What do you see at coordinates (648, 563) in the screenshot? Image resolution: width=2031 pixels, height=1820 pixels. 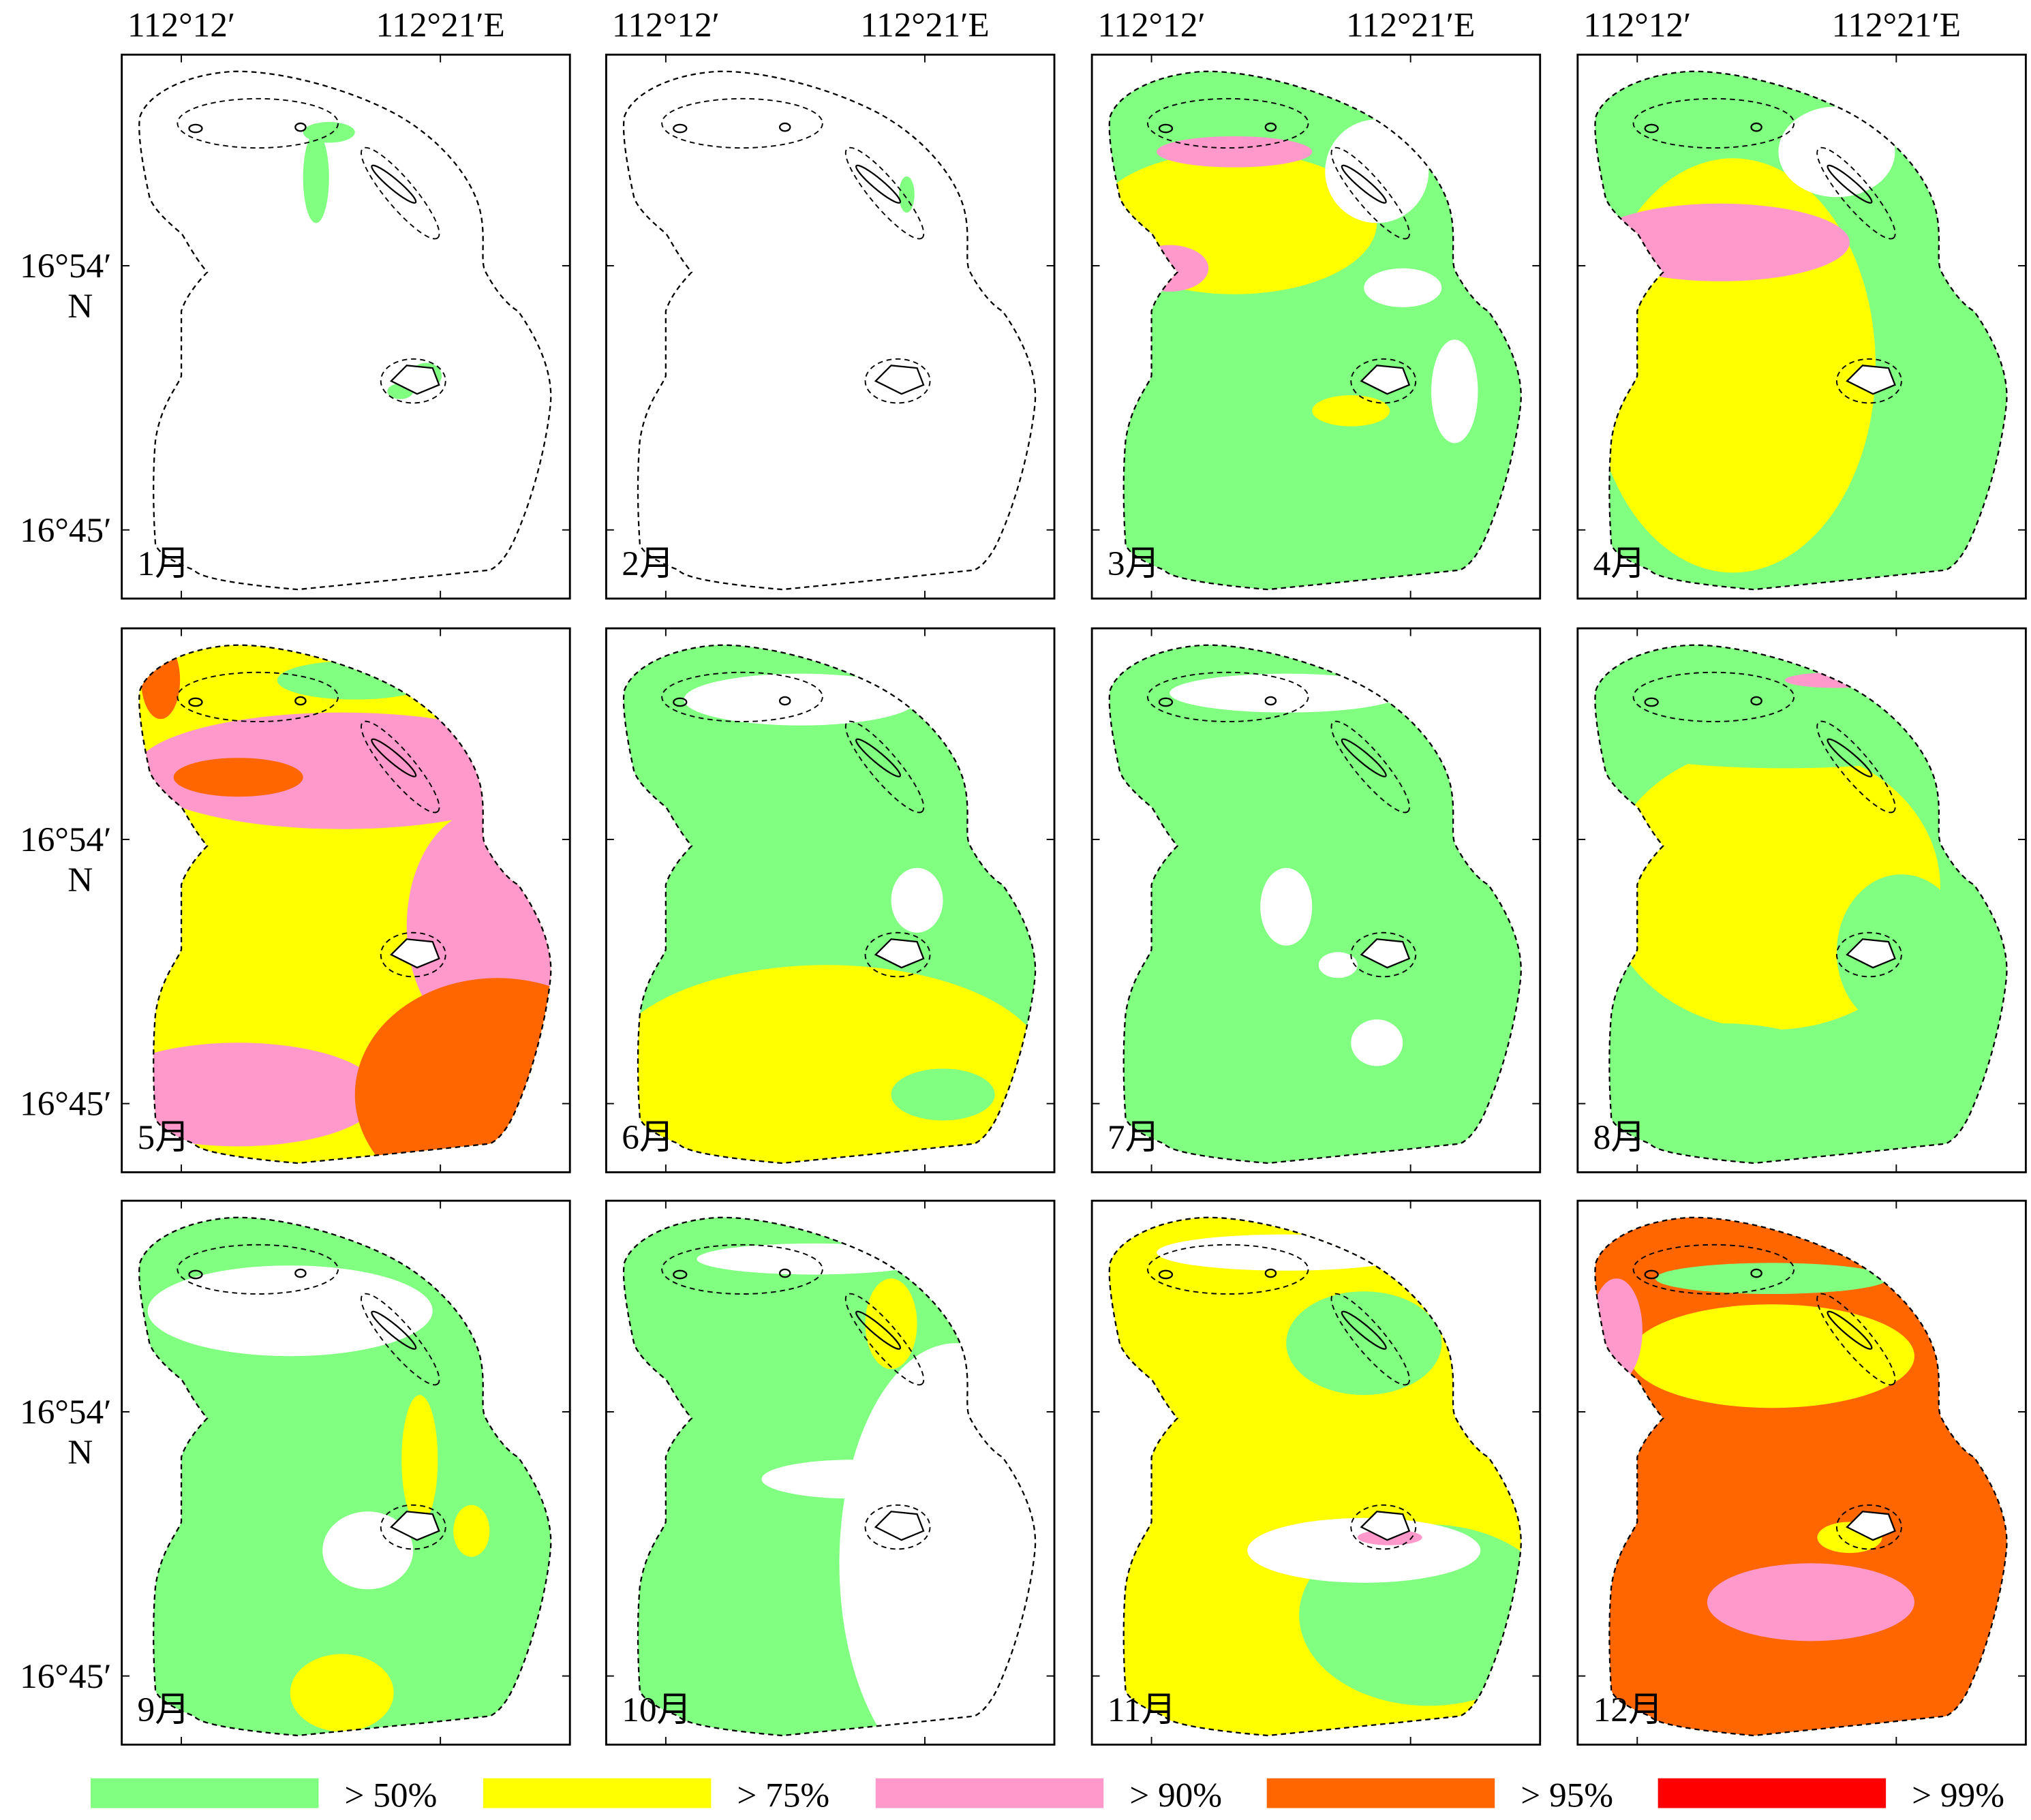 I see `panel-label: 2月` at bounding box center [648, 563].